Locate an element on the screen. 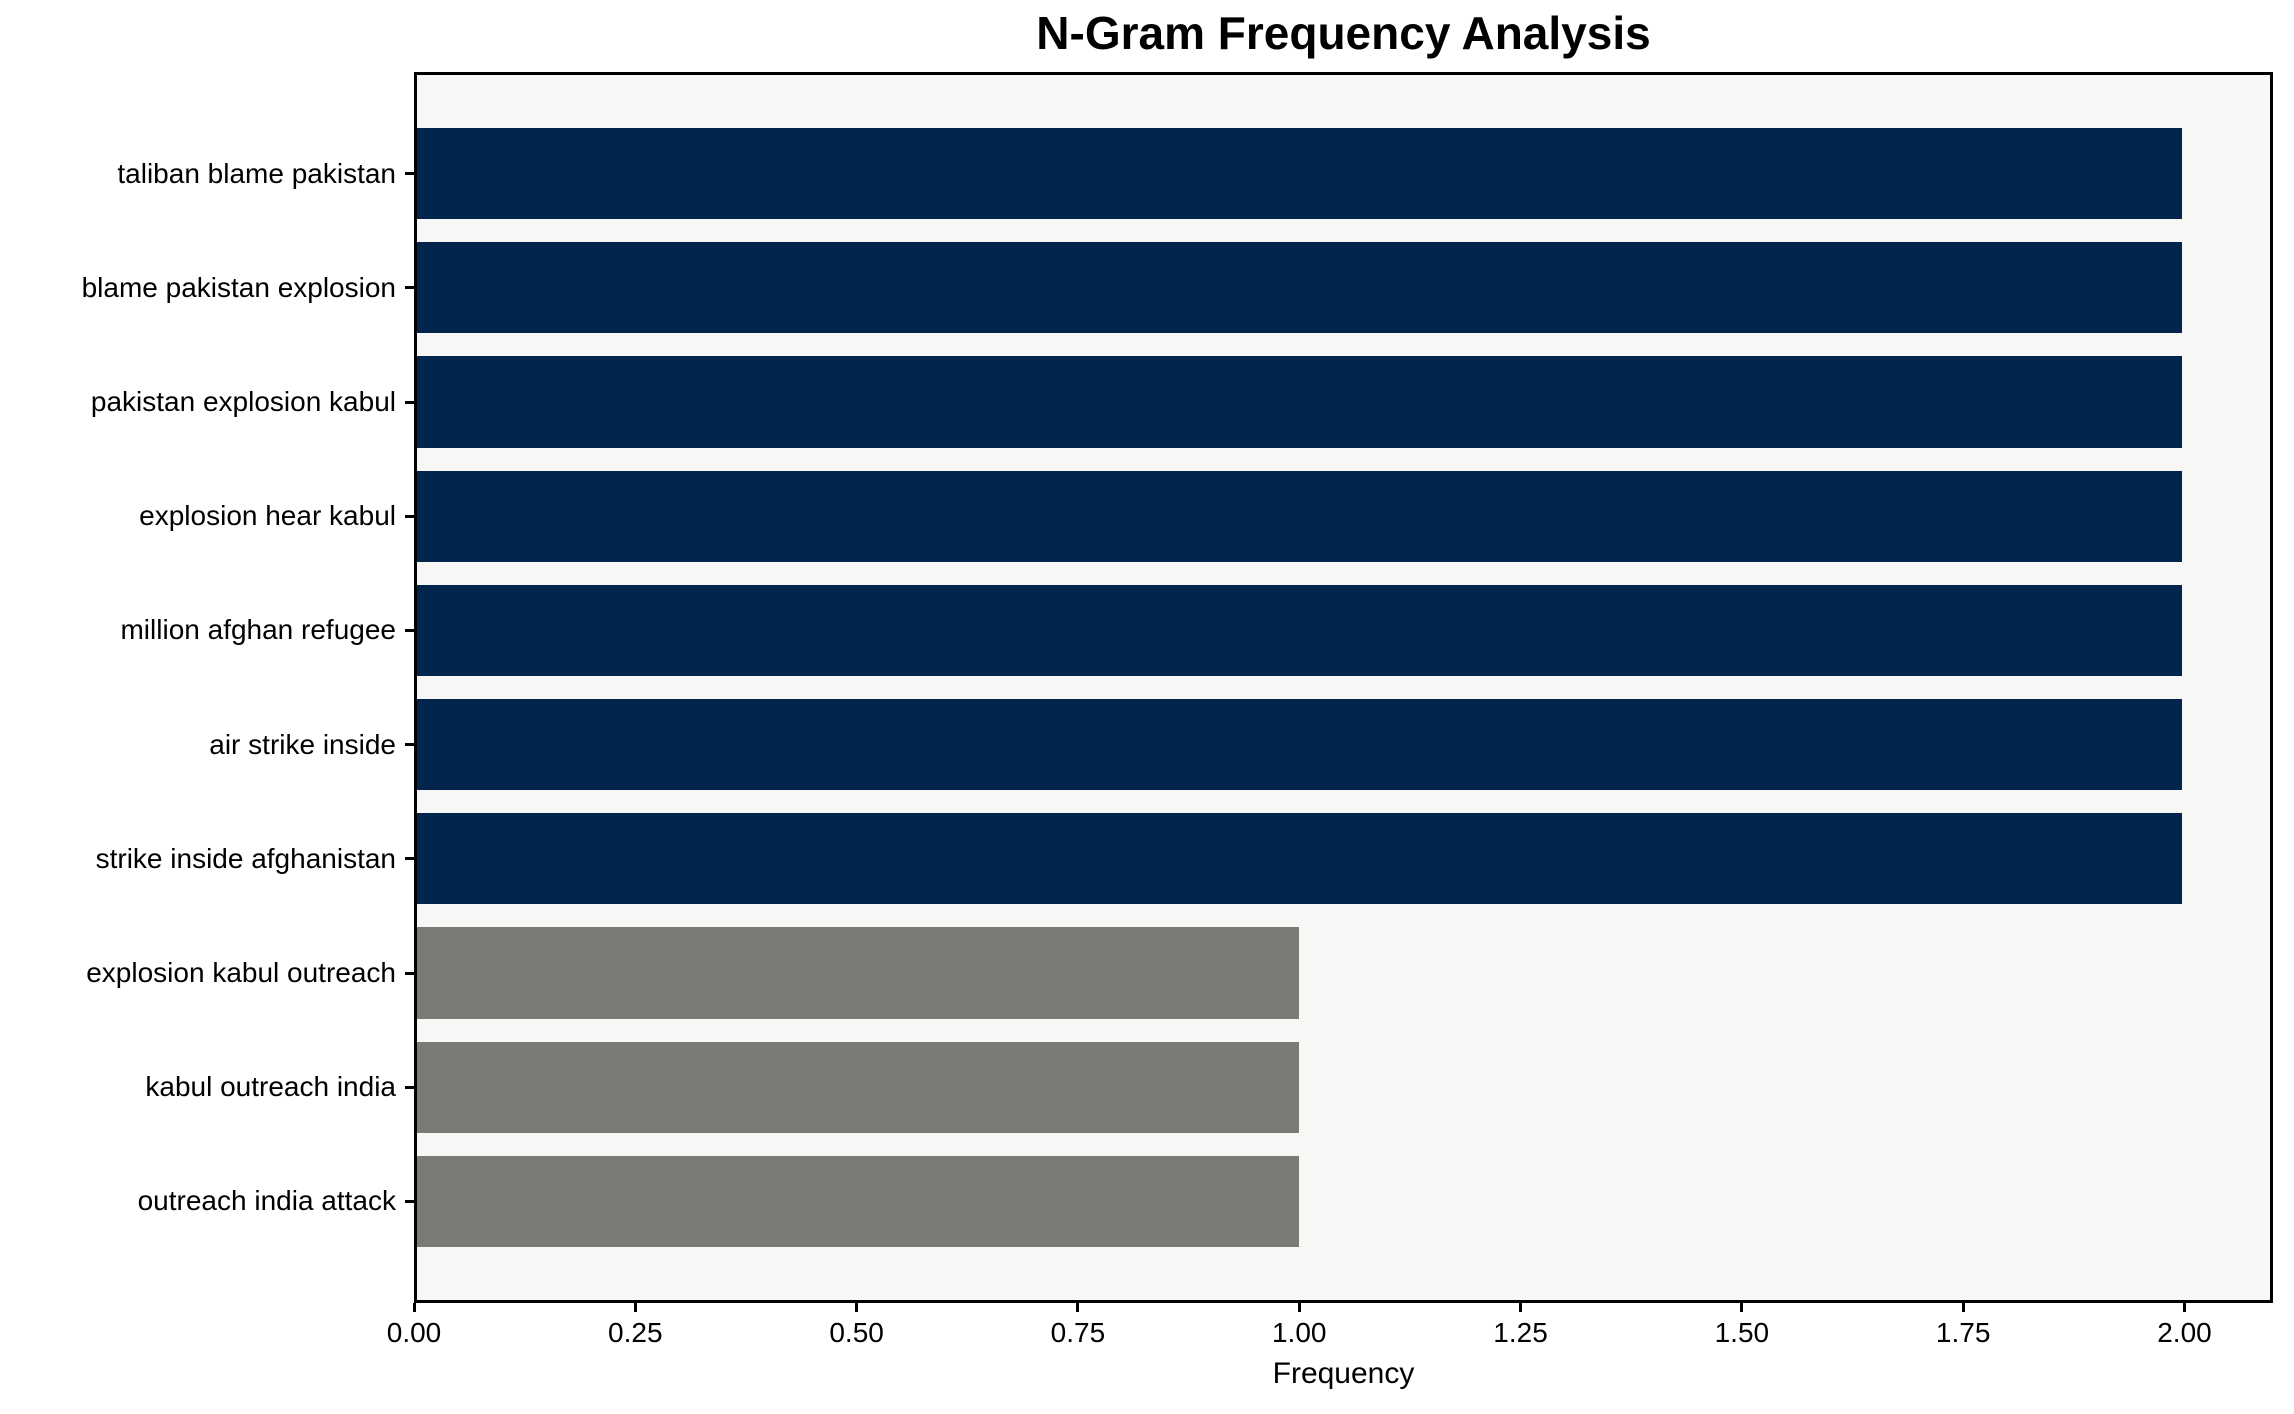  x-axis-label: Frequency is located at coordinates (1343, 1373).